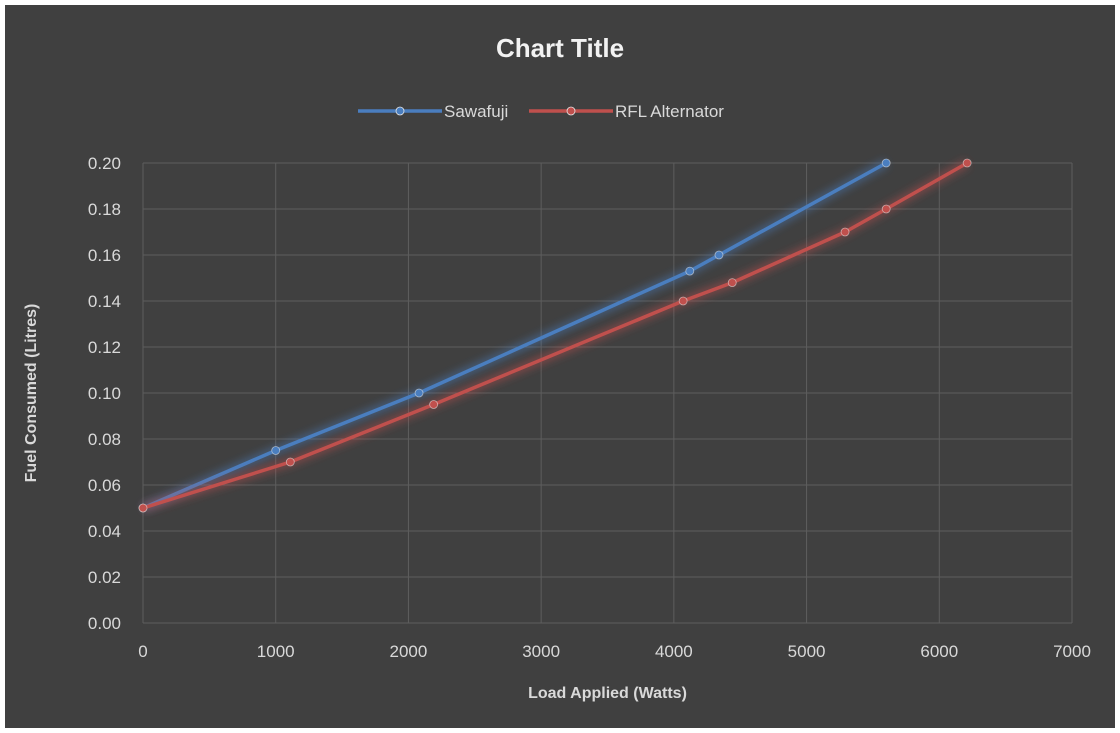  What do you see at coordinates (276, 651) in the screenshot?
I see `x-tick-label: 1000` at bounding box center [276, 651].